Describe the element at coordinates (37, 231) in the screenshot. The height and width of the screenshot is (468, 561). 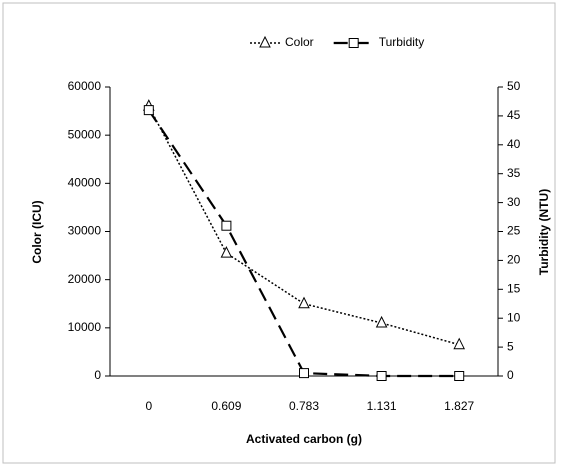
I see `y-axis-title: Color (ICU)` at that location.